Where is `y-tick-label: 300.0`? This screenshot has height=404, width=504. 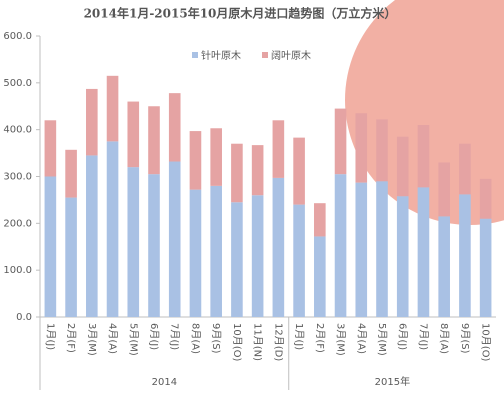 y-tick-label: 300.0 is located at coordinates (17, 177).